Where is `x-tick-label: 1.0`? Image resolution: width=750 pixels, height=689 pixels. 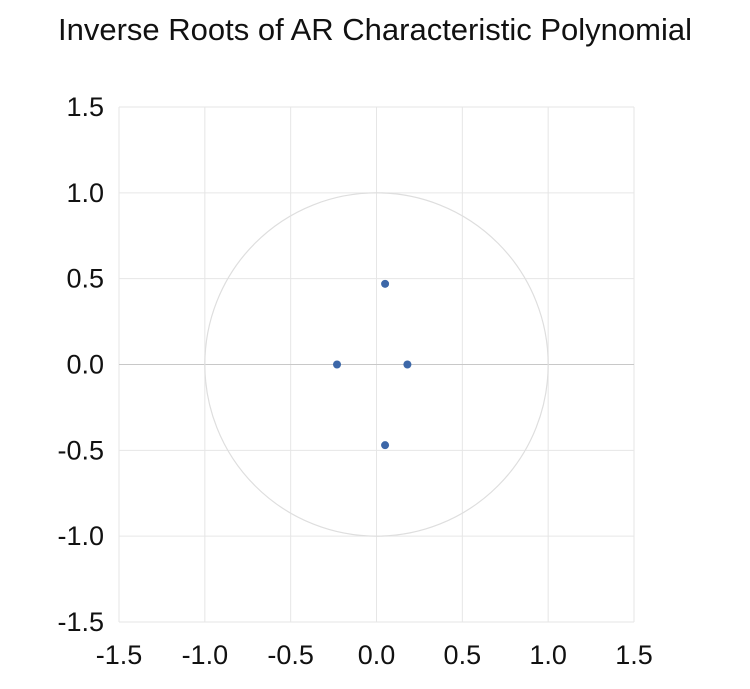 x-tick-label: 1.0 is located at coordinates (548, 655).